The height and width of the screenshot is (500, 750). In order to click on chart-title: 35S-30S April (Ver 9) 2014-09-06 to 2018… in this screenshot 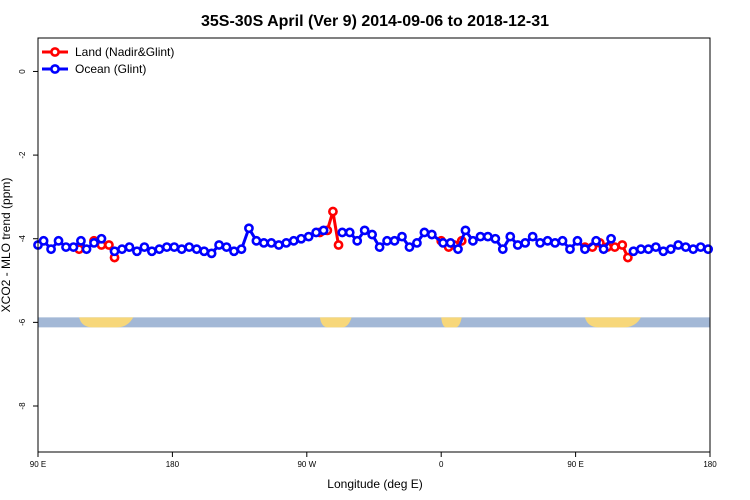, I will do `click(375, 21)`.